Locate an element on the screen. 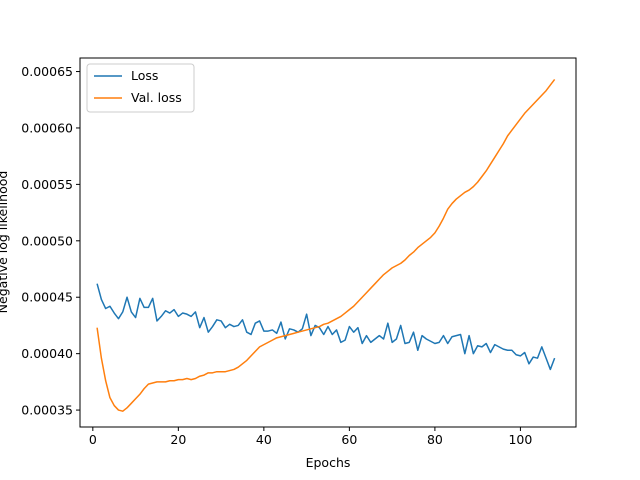 This screenshot has width=640, height=480. y-tick-label: 0.00055 is located at coordinates (47, 184).